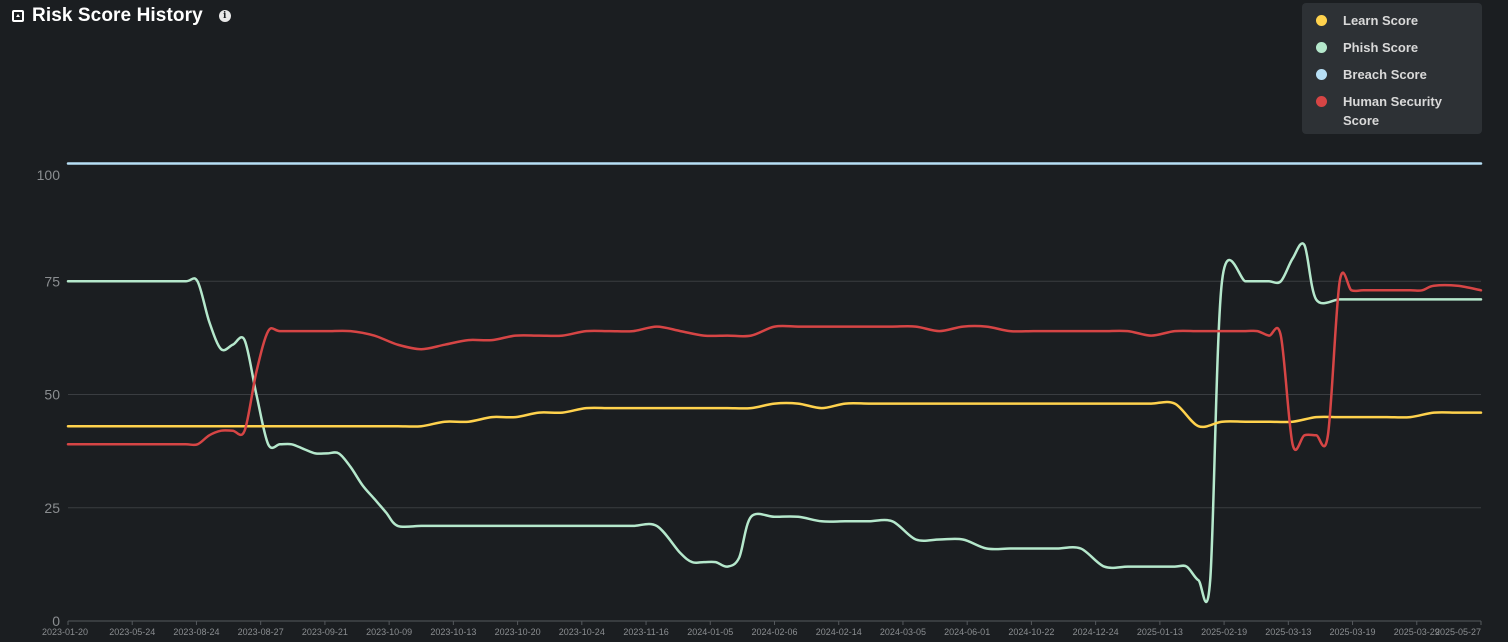  Describe the element at coordinates (1381, 47) in the screenshot. I see `legend-label-phish-score: Phish Score` at that location.